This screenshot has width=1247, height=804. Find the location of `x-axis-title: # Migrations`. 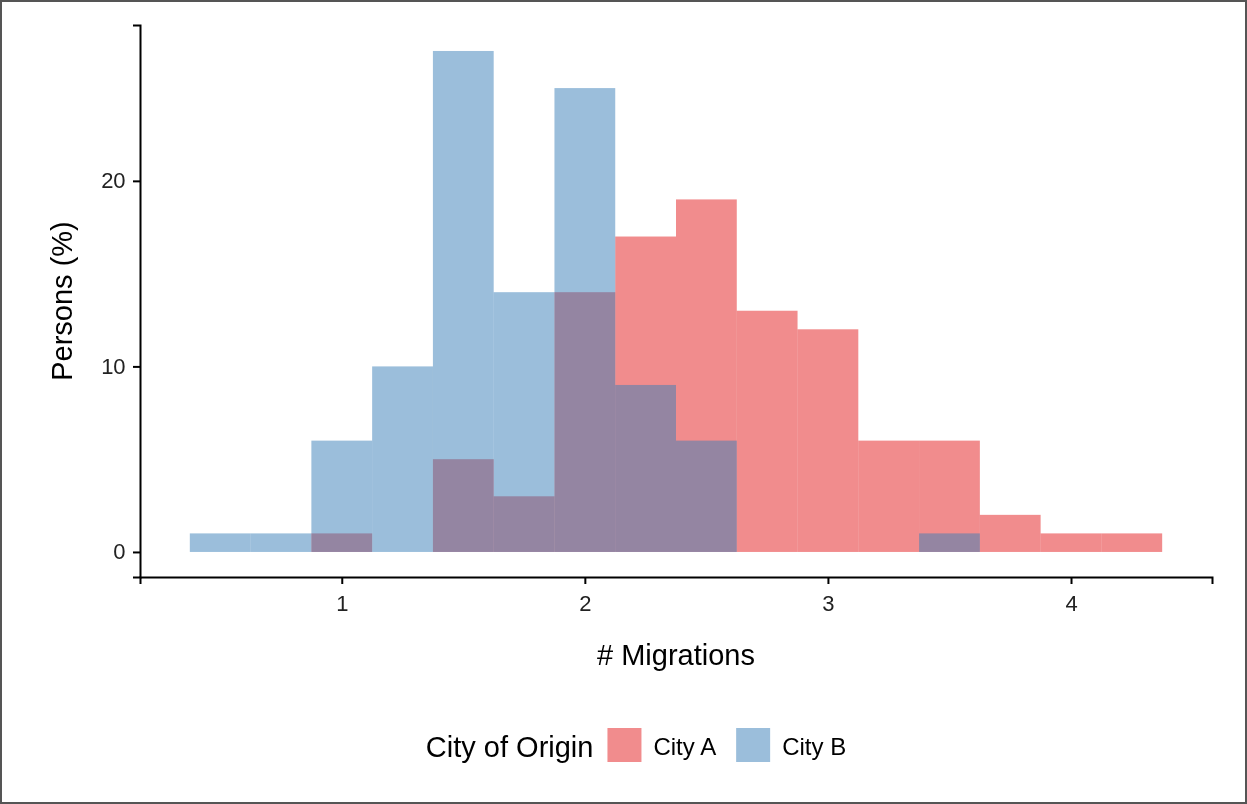

x-axis-title: # Migrations is located at coordinates (676, 655).